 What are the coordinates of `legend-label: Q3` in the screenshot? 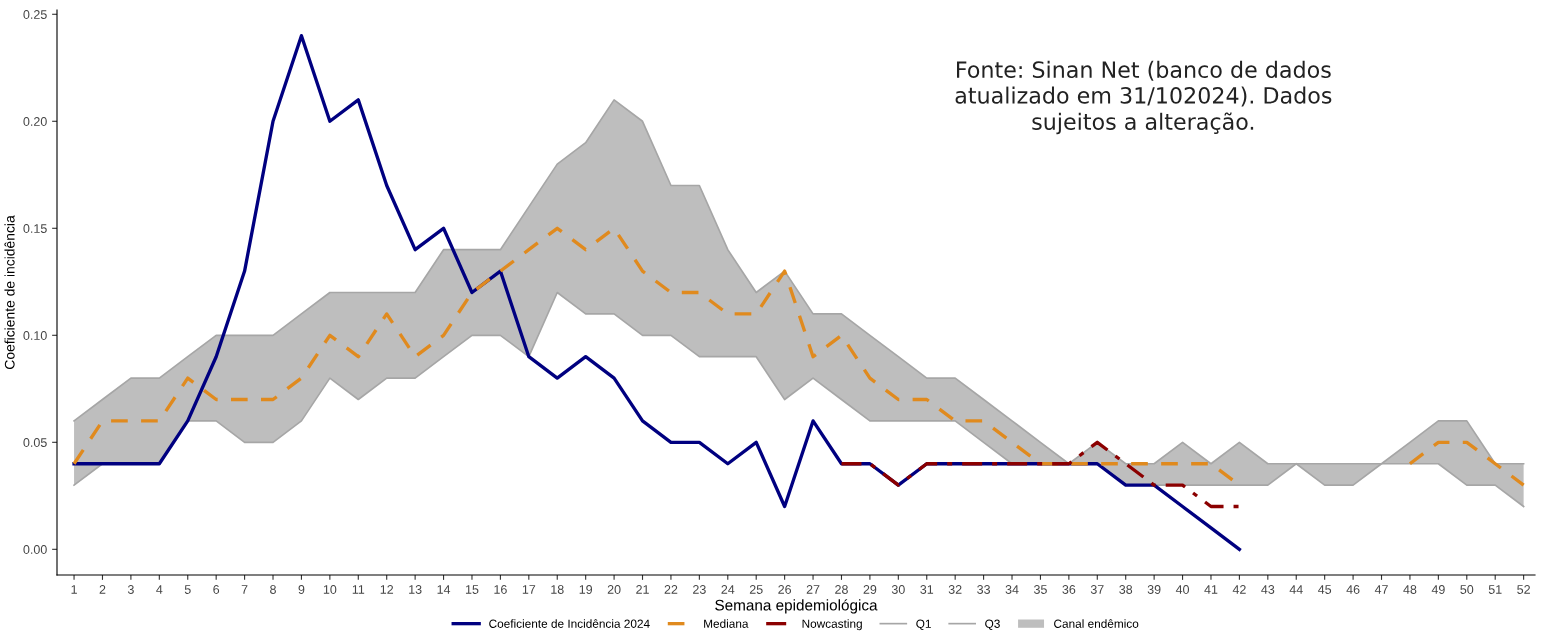 It's located at (992, 624).